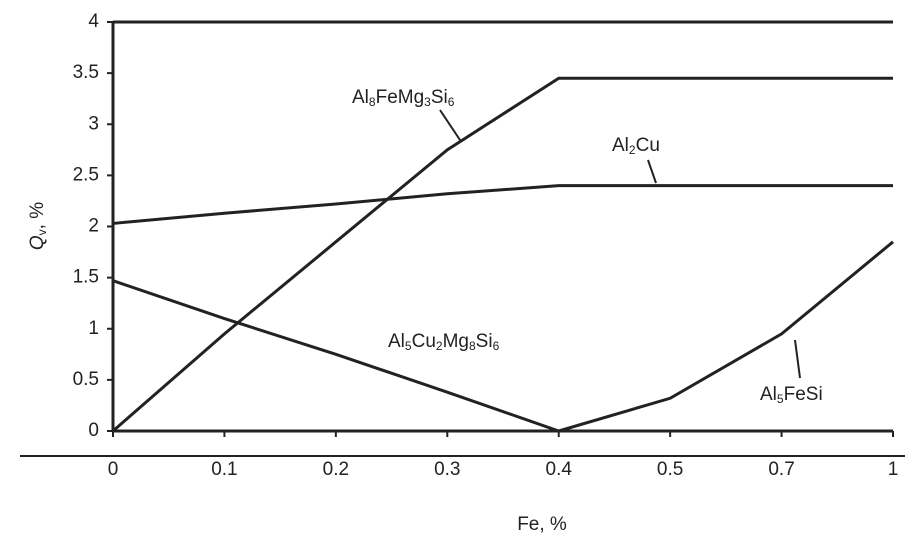 This screenshot has width=919, height=539. What do you see at coordinates (447, 469) in the screenshot?
I see `x-tick-label: 0.3` at bounding box center [447, 469].